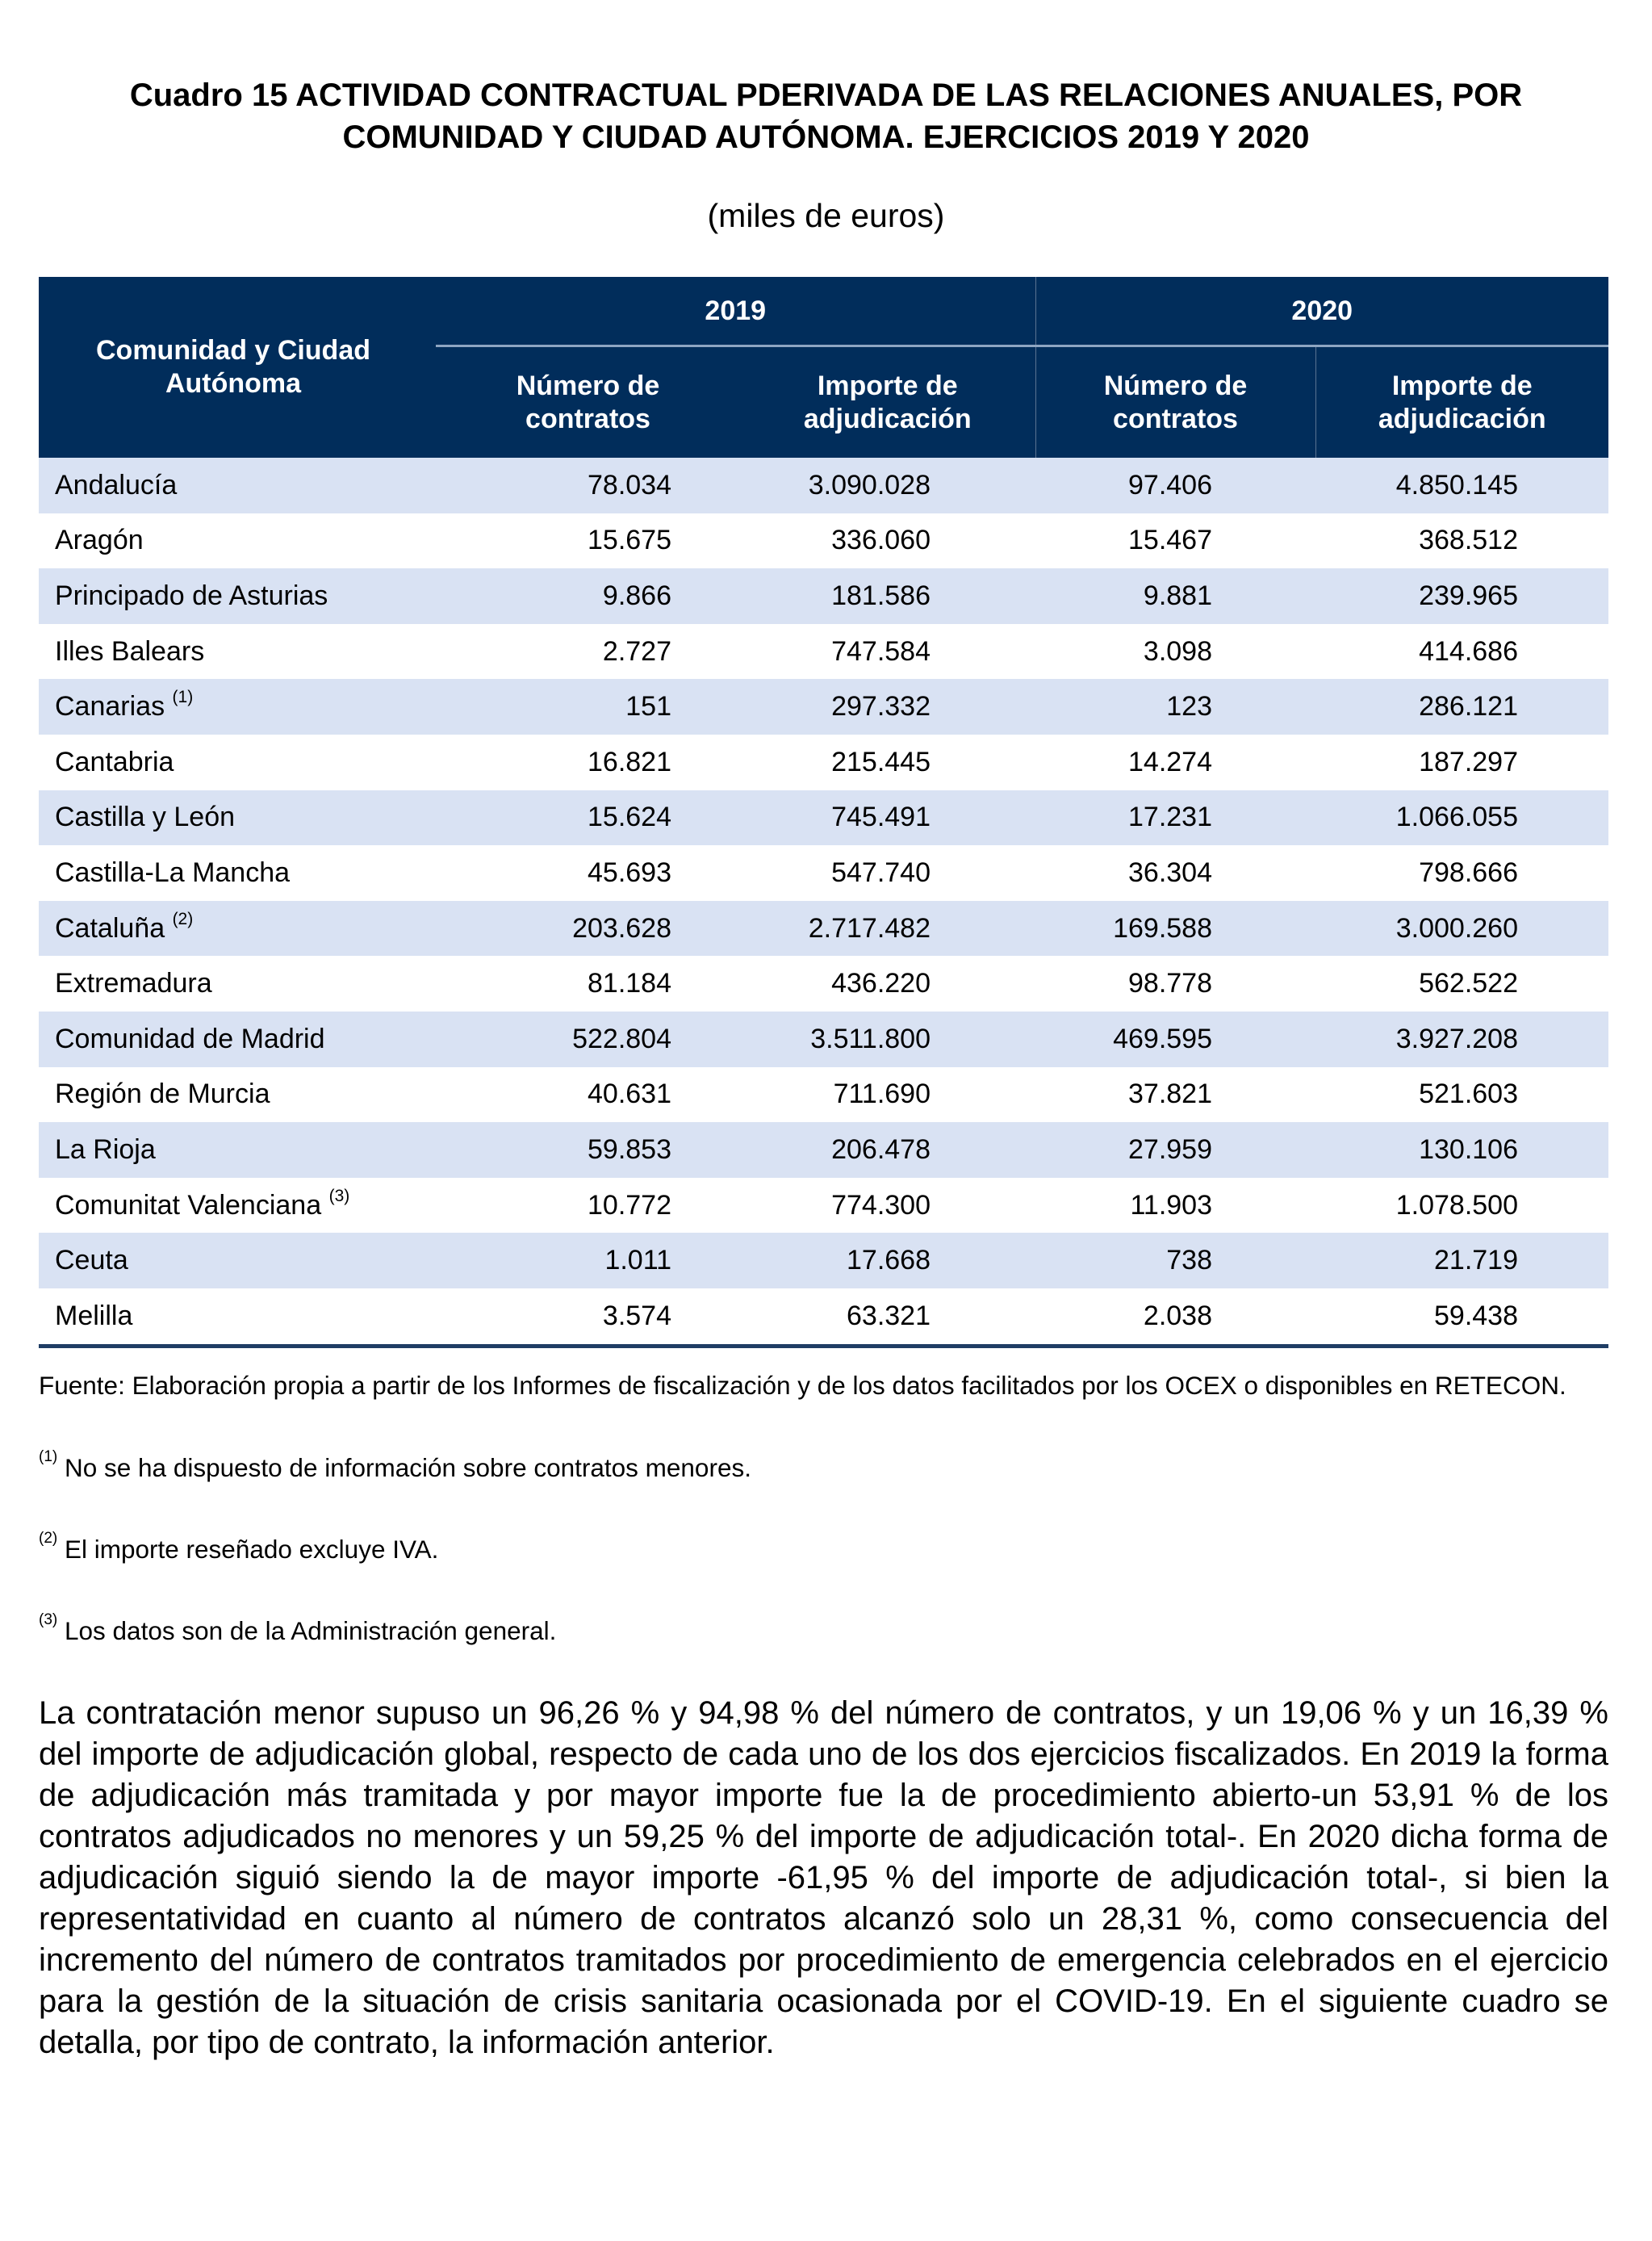  I want to click on amount-2020-cell: 1.066.055, so click(1461, 818).